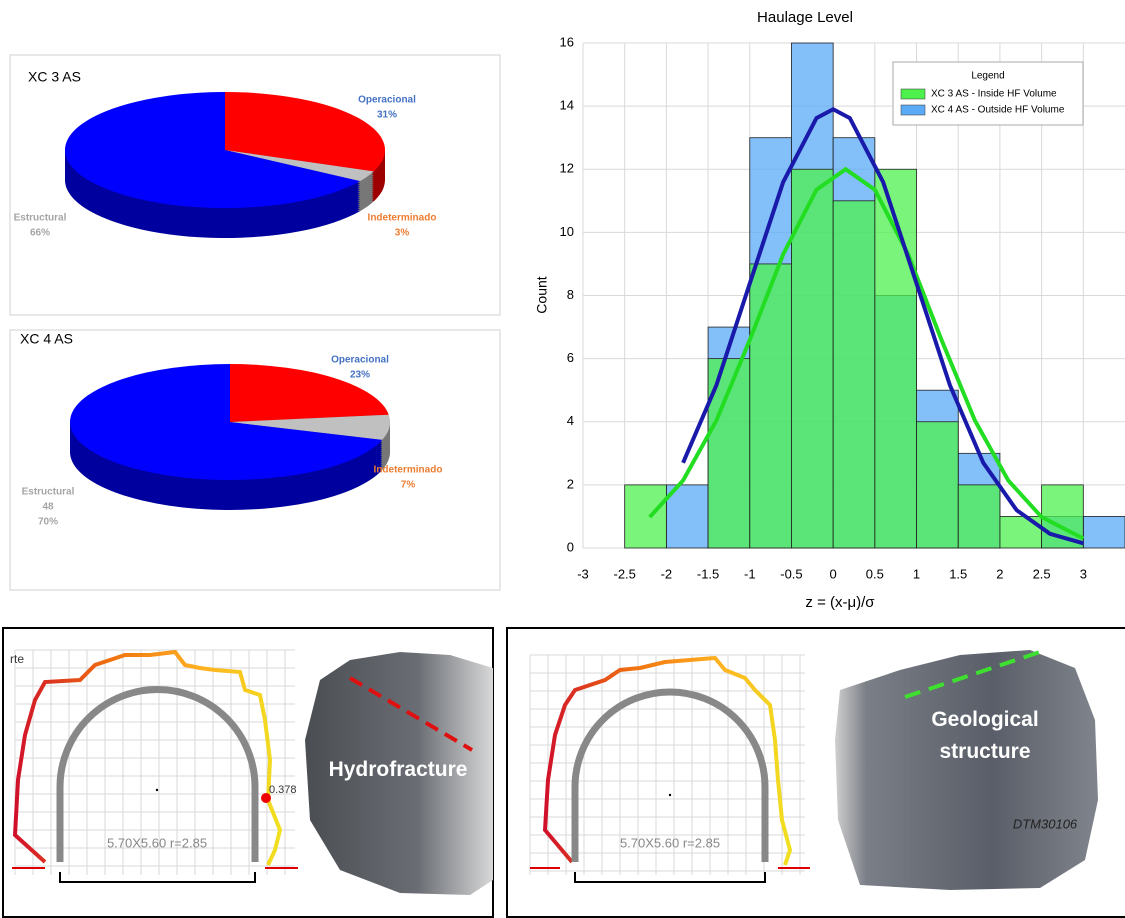 This screenshot has width=1125, height=918. I want to click on x-tick-label: 1.5, so click(958, 573).